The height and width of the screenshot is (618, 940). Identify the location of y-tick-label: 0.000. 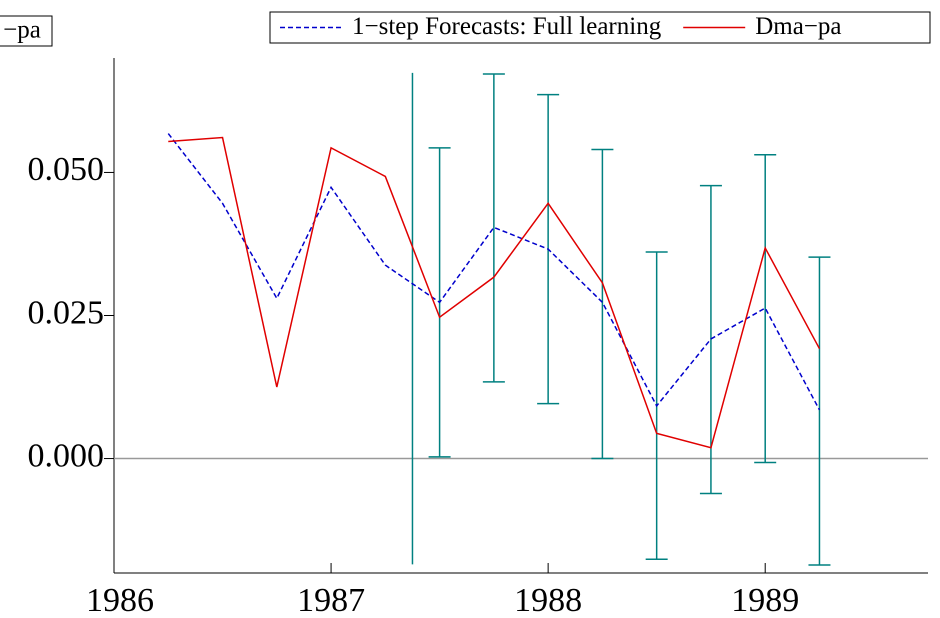
(66, 455).